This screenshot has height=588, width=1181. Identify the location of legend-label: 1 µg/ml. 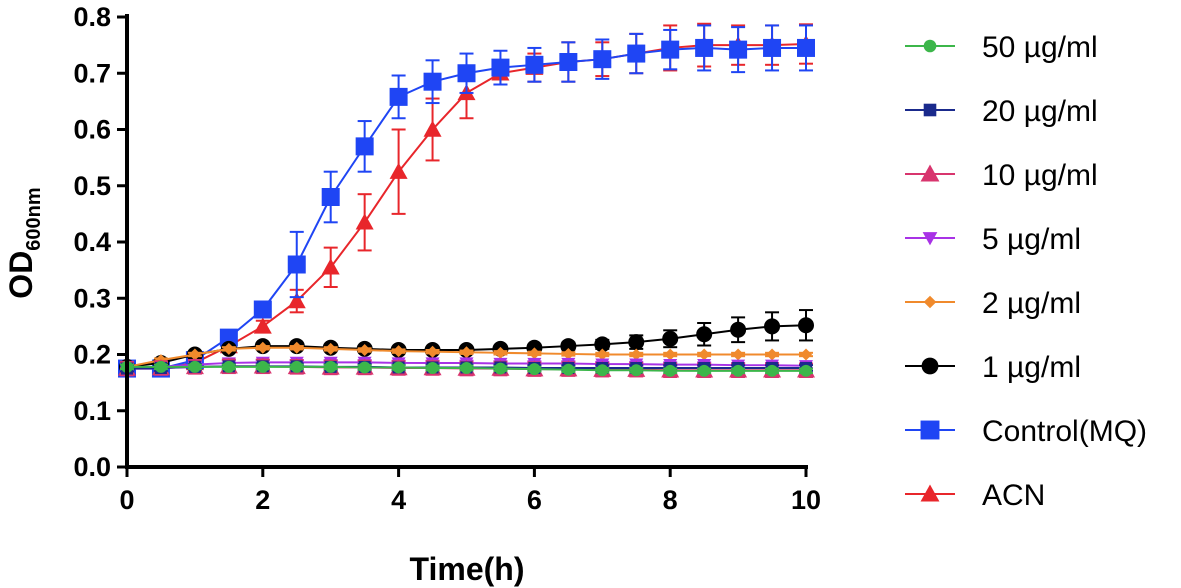
(1031, 367).